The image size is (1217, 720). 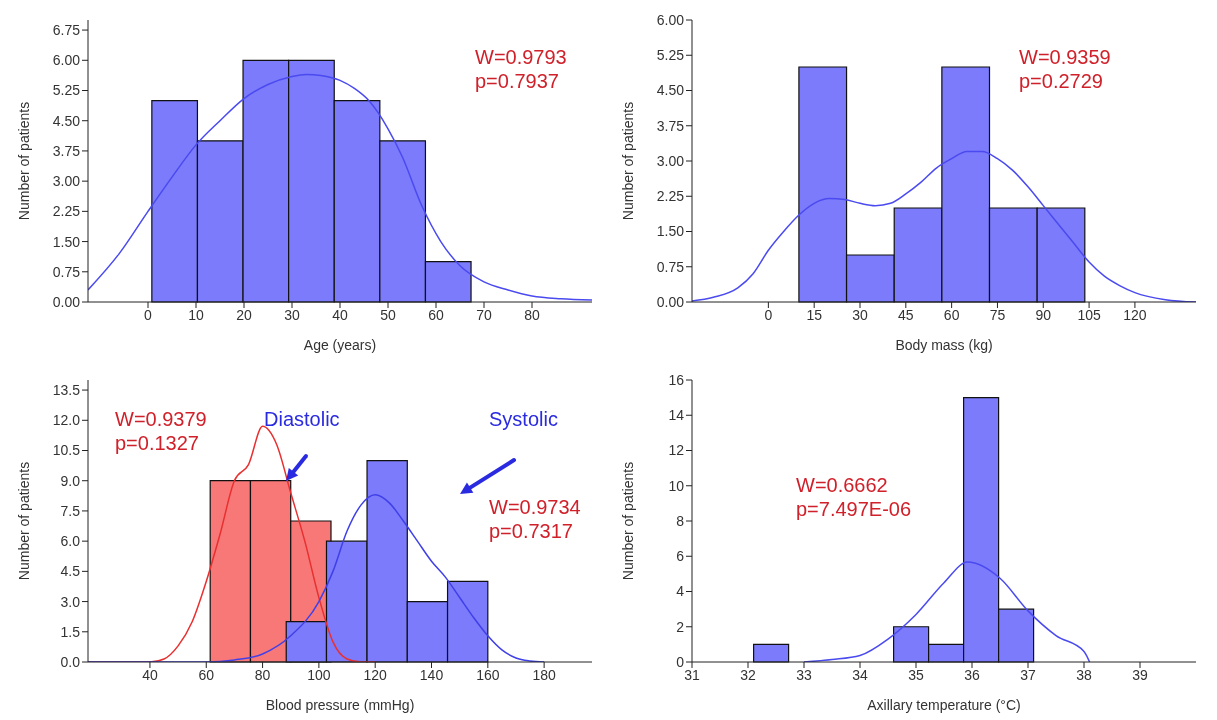 I want to click on y-tick-label: 1.5, so click(x=70, y=631).